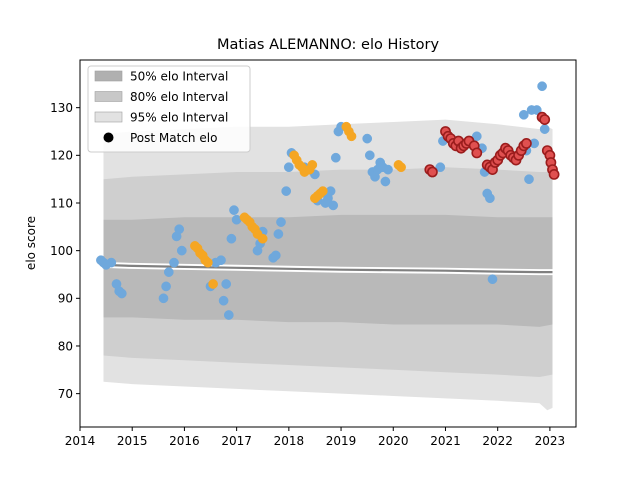 Image resolution: width=640 pixels, height=484 pixels. What do you see at coordinates (132, 441) in the screenshot?
I see `x-tick-label: 2015` at bounding box center [132, 441].